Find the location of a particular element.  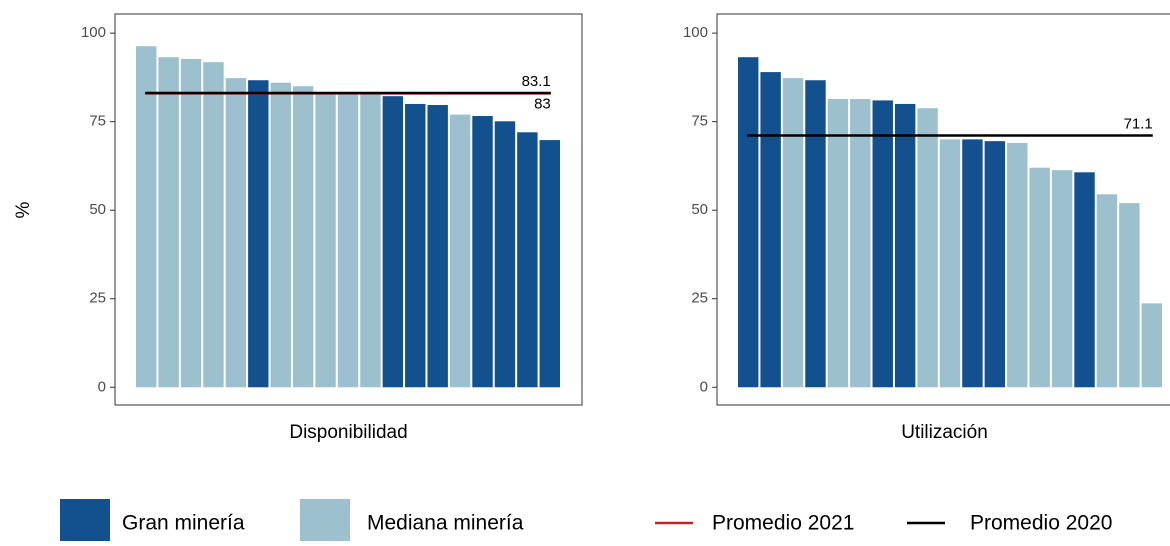

legend-label: Mediana minería is located at coordinates (445, 523).